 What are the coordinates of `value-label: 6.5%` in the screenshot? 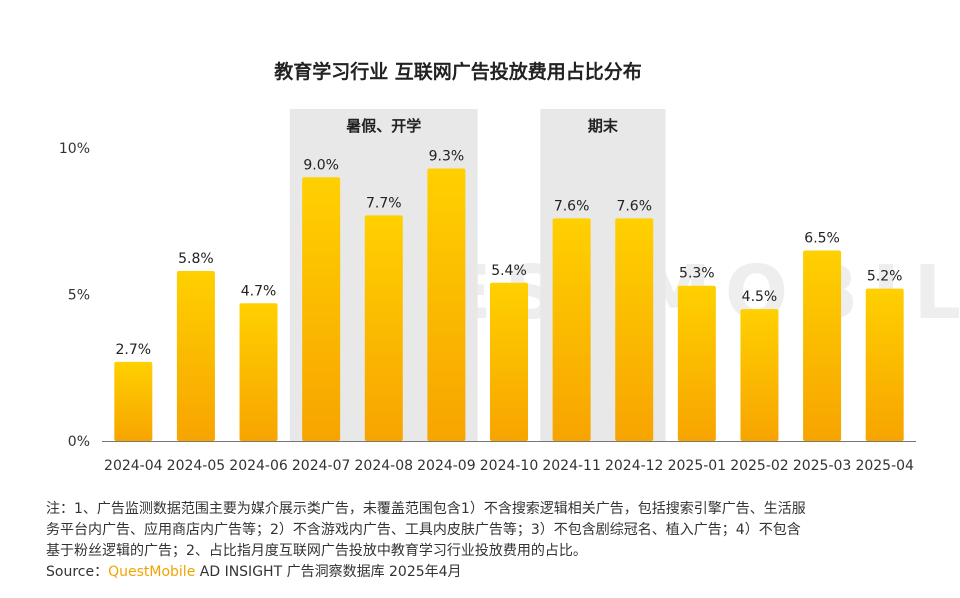 It's located at (822, 239).